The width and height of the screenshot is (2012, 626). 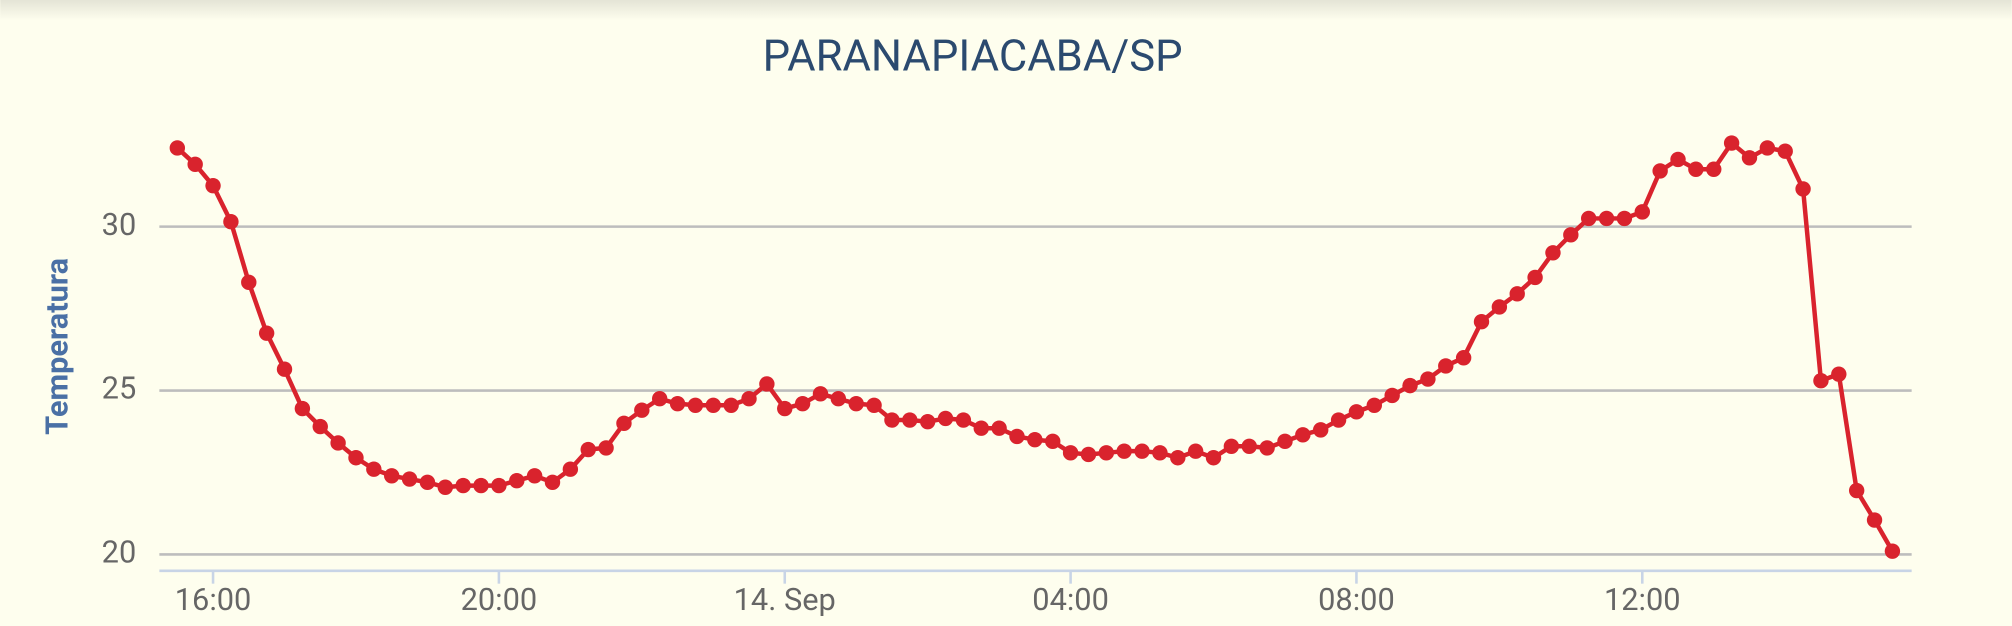 I want to click on y-tick-label: 20, so click(x=119, y=552).